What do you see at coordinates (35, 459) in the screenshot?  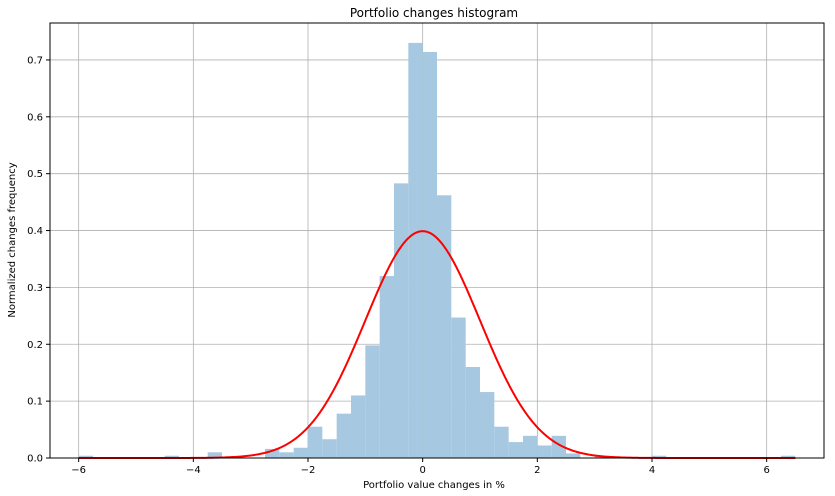 I see `y-tick-label: 0.0` at bounding box center [35, 459].